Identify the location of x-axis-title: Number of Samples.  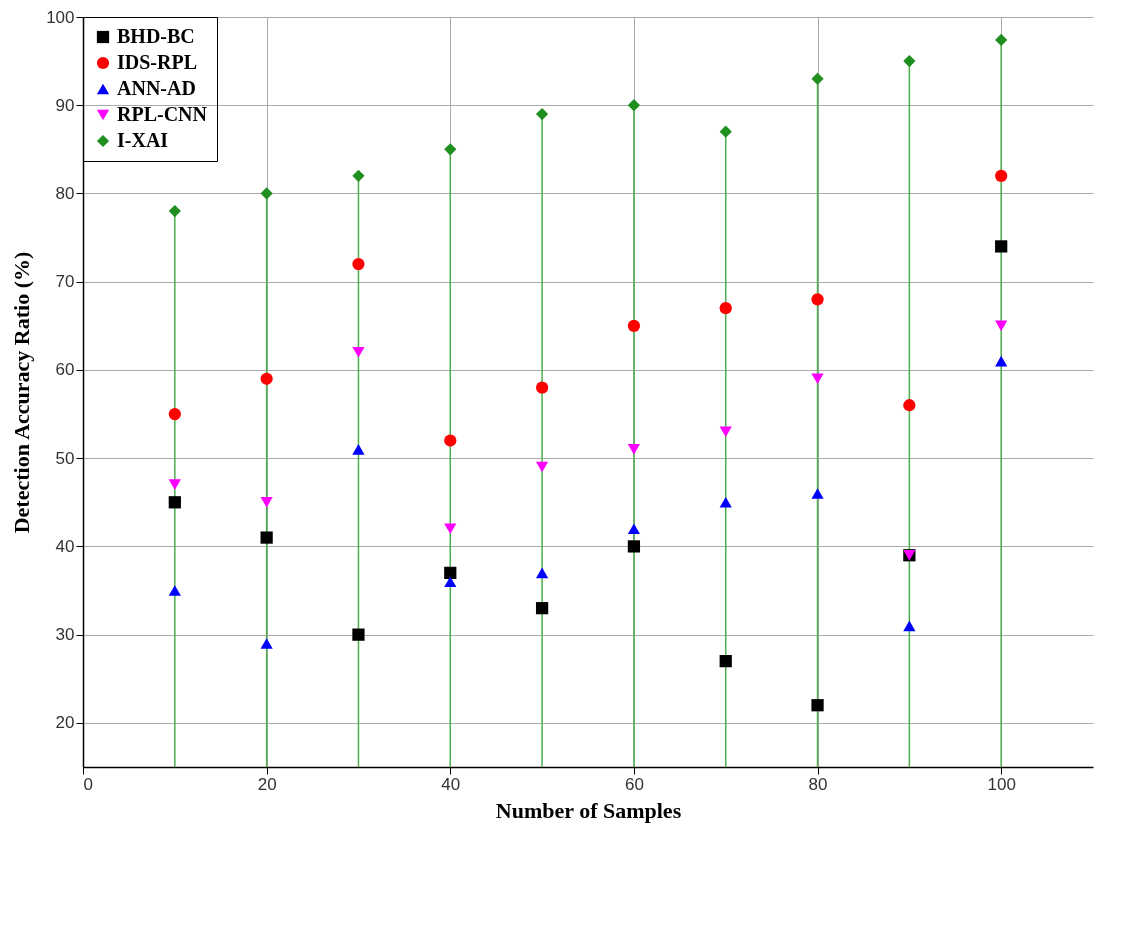
(588, 810).